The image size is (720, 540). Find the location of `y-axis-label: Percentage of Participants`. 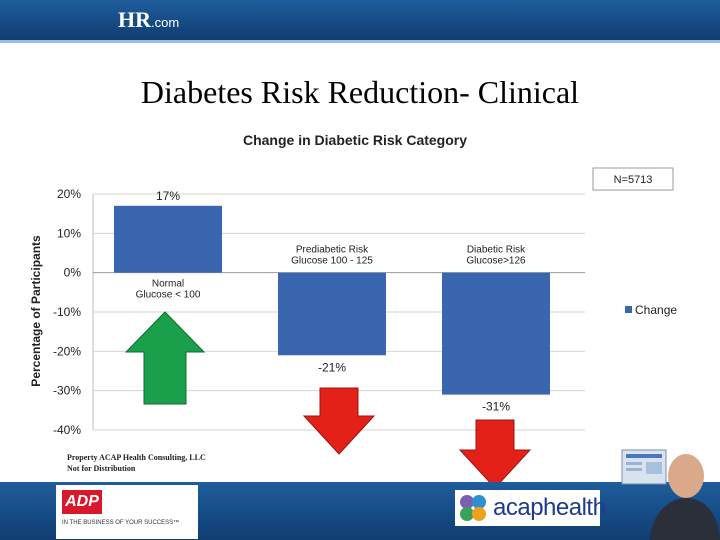

y-axis-label: Percentage of Participants is located at coordinates (36, 311).